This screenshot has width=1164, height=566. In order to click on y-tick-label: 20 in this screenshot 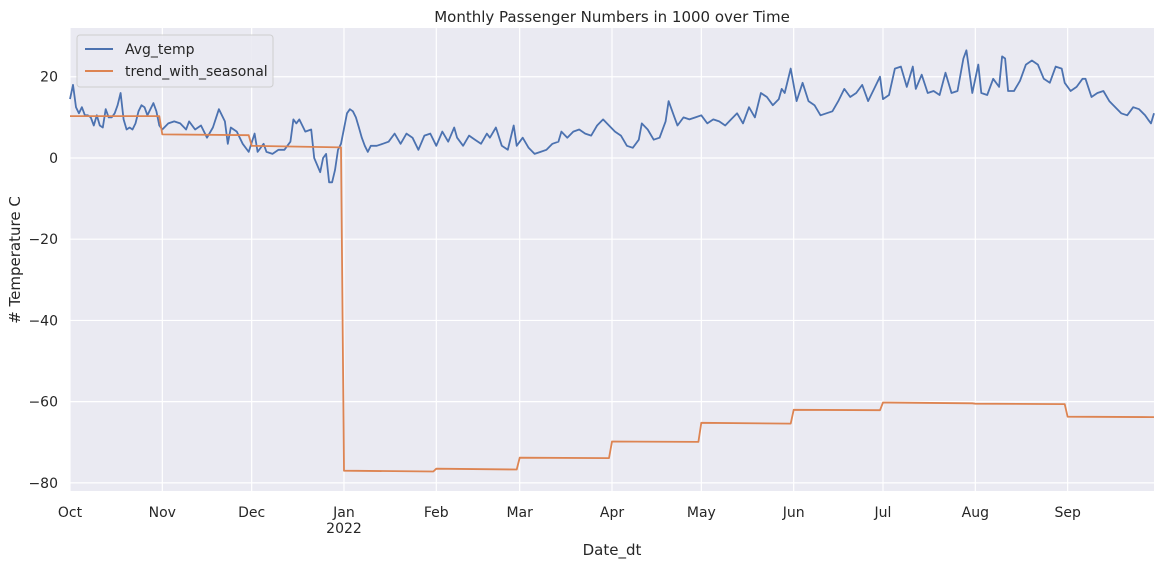, I will do `click(49, 78)`.